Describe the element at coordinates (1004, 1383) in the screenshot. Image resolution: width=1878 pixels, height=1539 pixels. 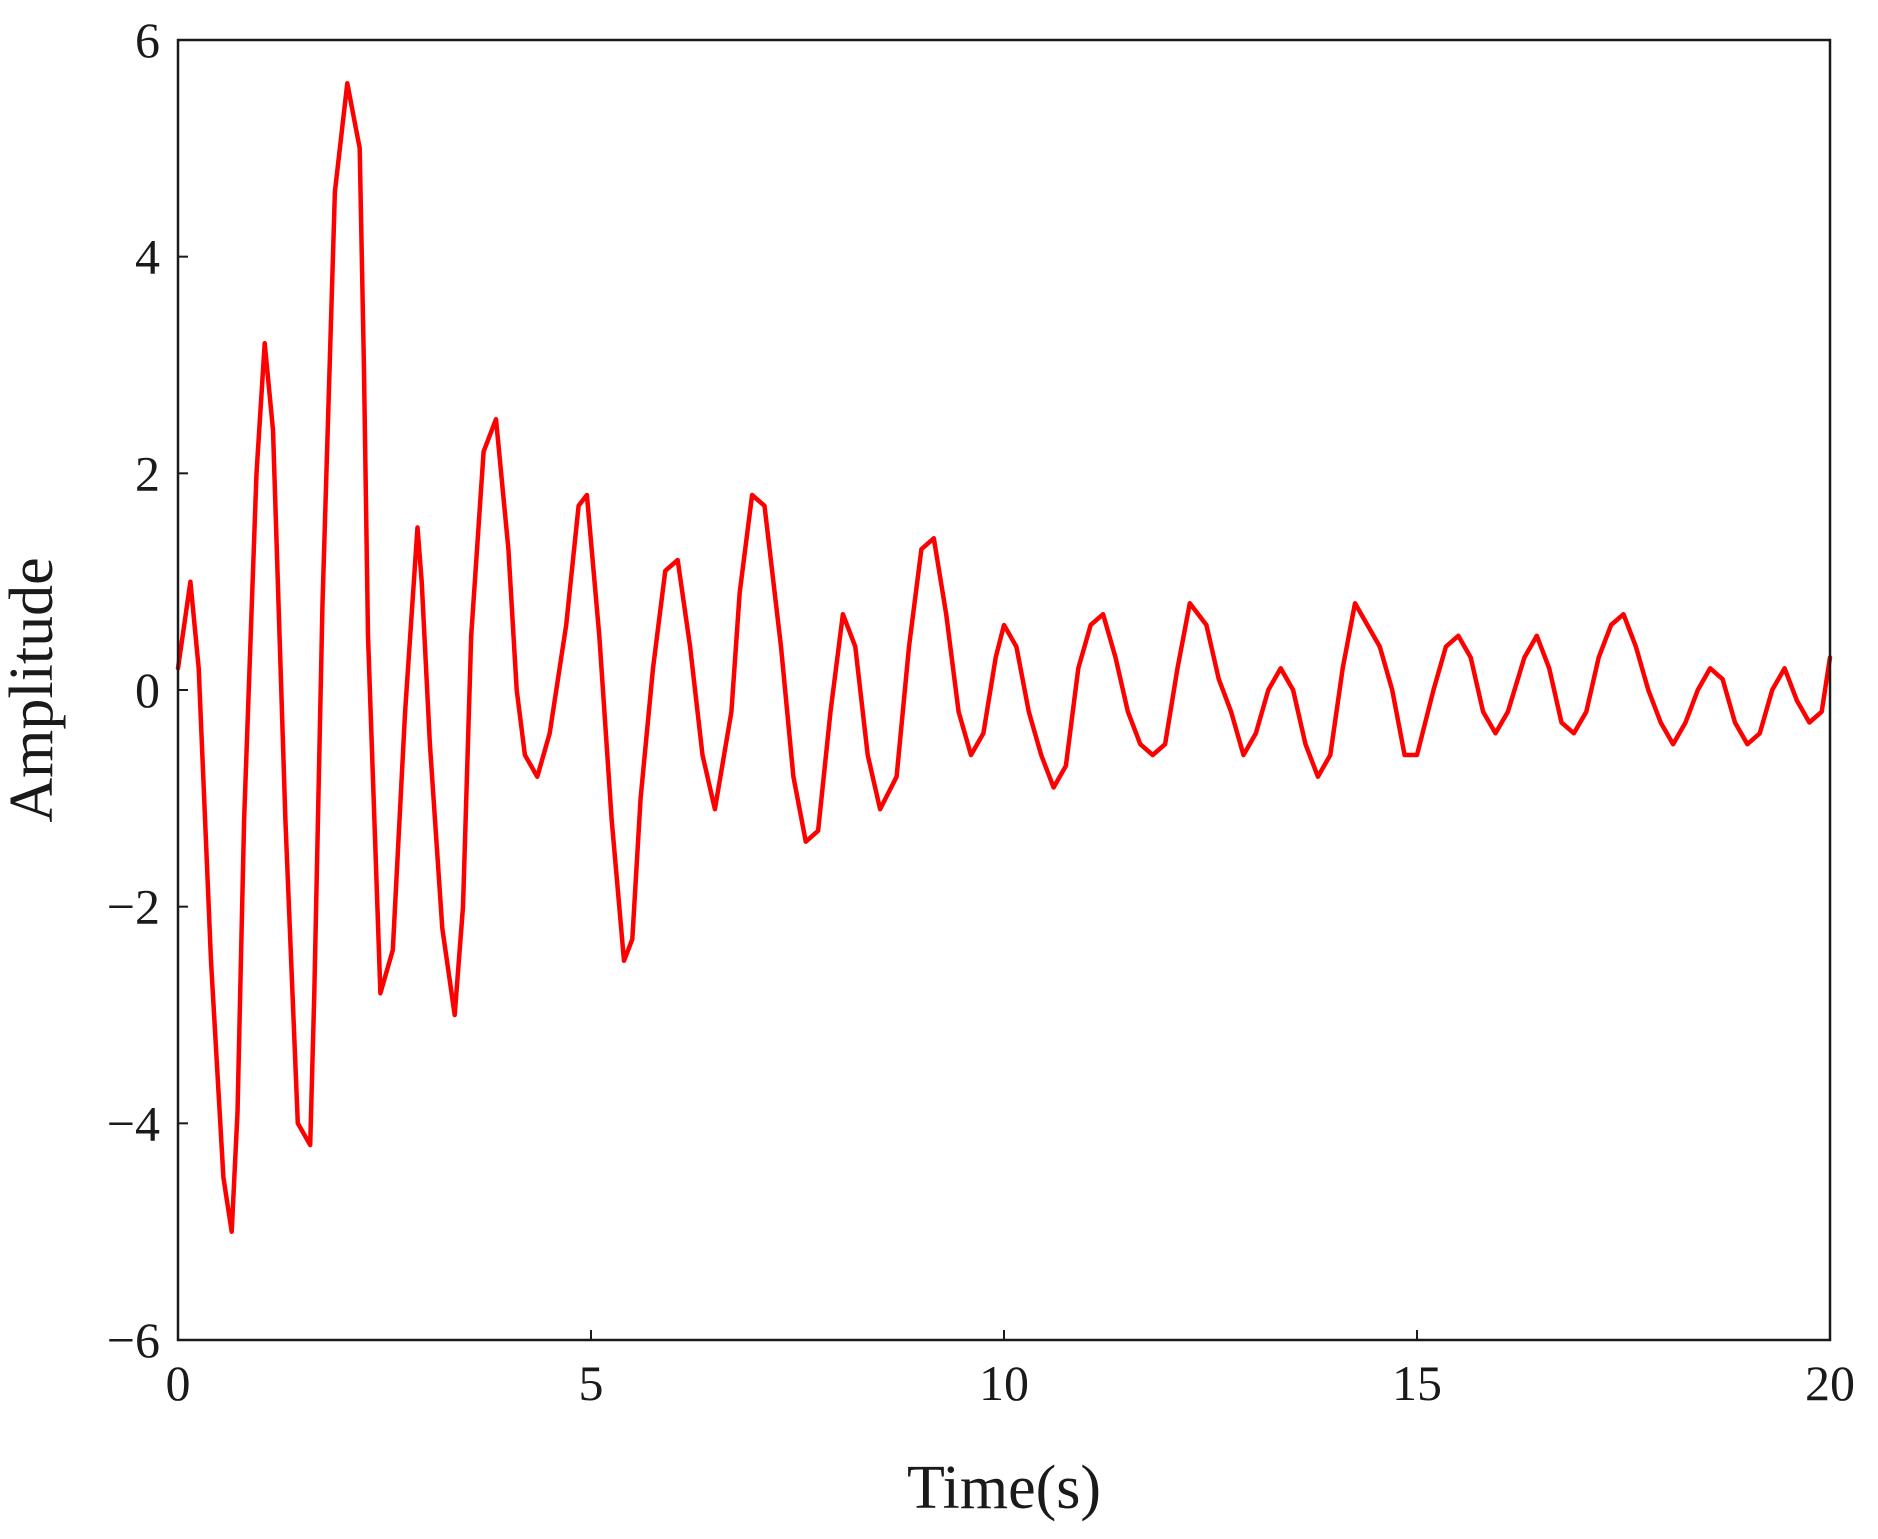
I see `x-tick-label: 10` at that location.